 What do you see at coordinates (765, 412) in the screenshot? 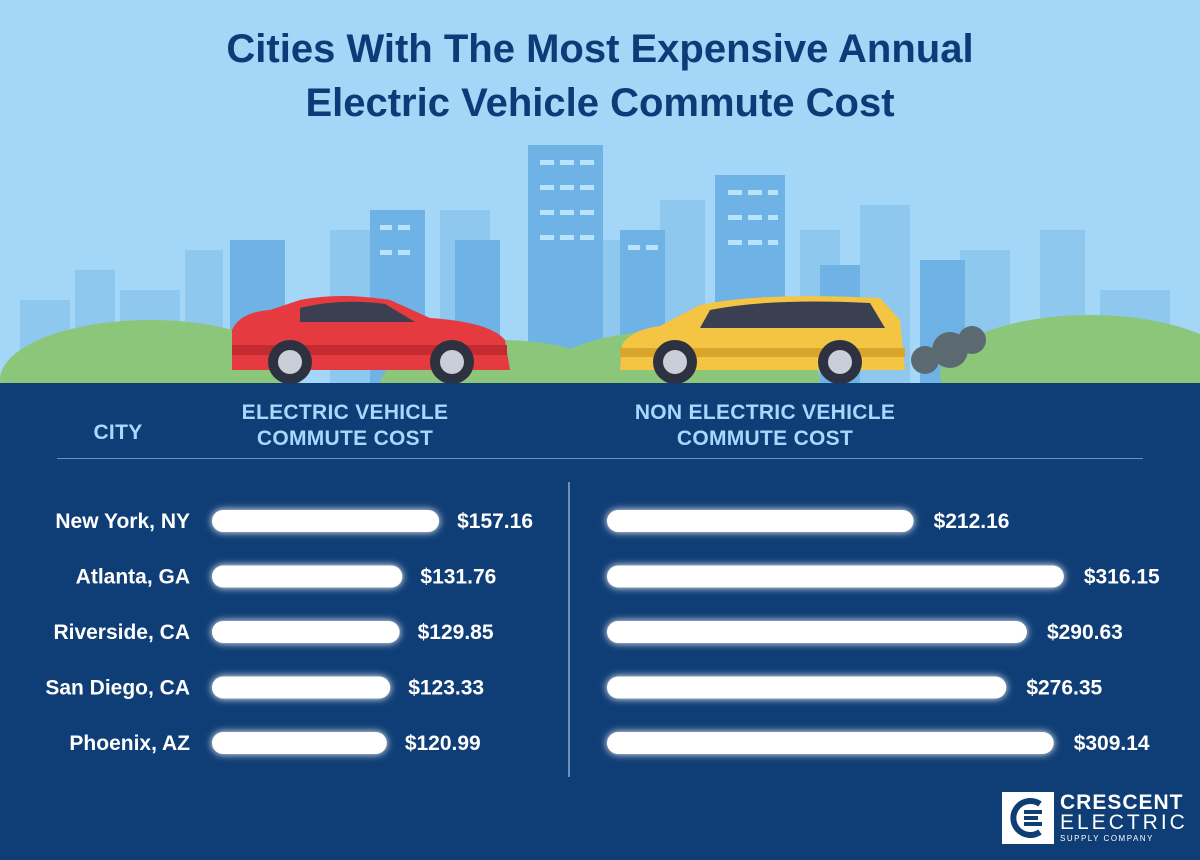
I see `column-header-nev-line1: NON ELECTRIC VEHICLE` at bounding box center [765, 412].